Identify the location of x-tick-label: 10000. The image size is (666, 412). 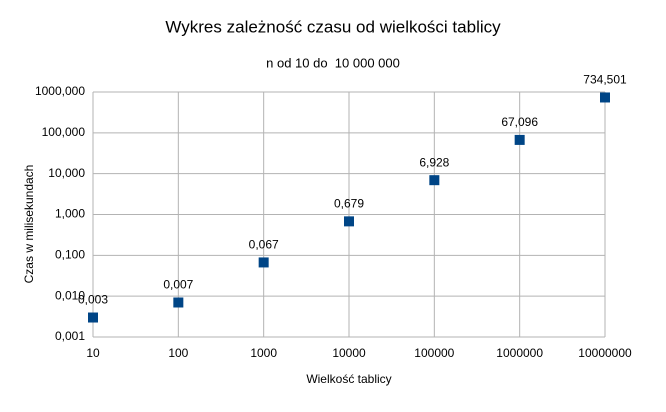
(349, 353).